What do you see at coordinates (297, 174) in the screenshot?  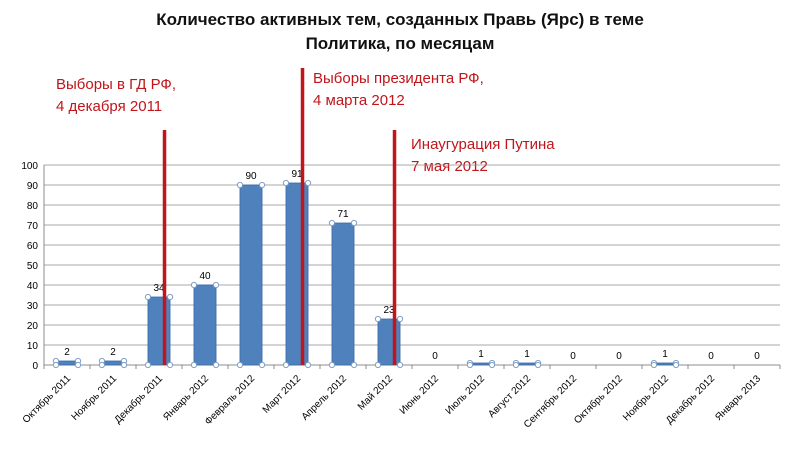 I see `data-label: 91` at bounding box center [297, 174].